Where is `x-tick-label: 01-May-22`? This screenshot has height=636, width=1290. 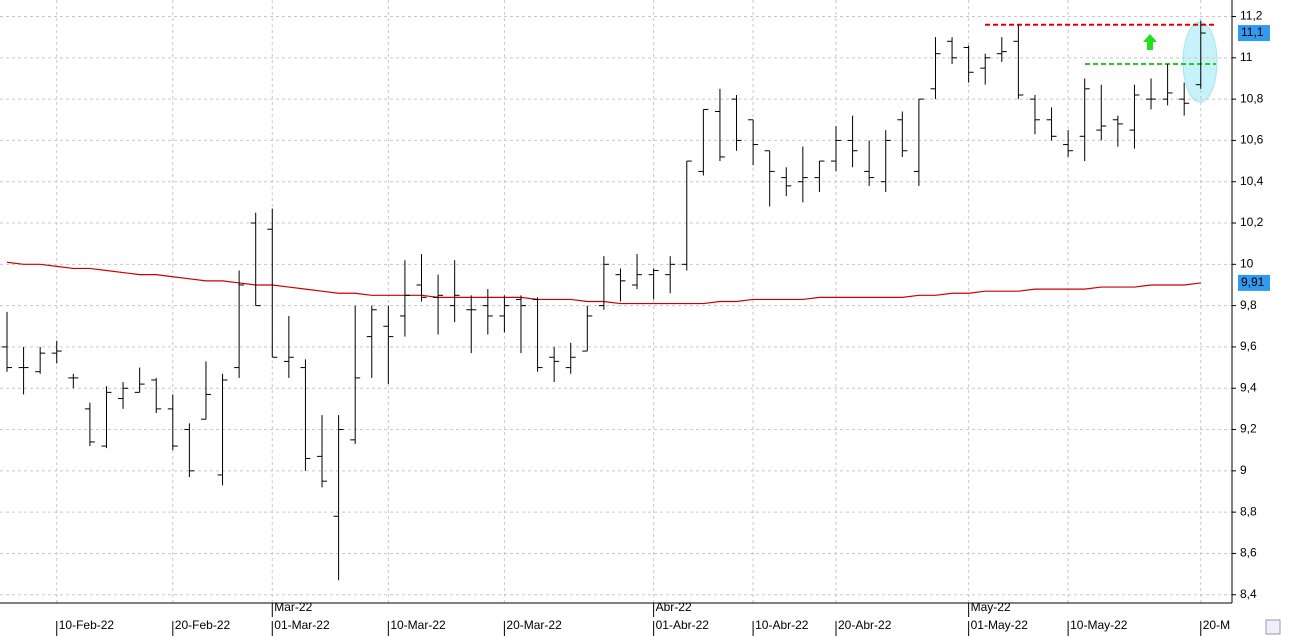 x-tick-label: 01-May-22 is located at coordinates (1000, 625).